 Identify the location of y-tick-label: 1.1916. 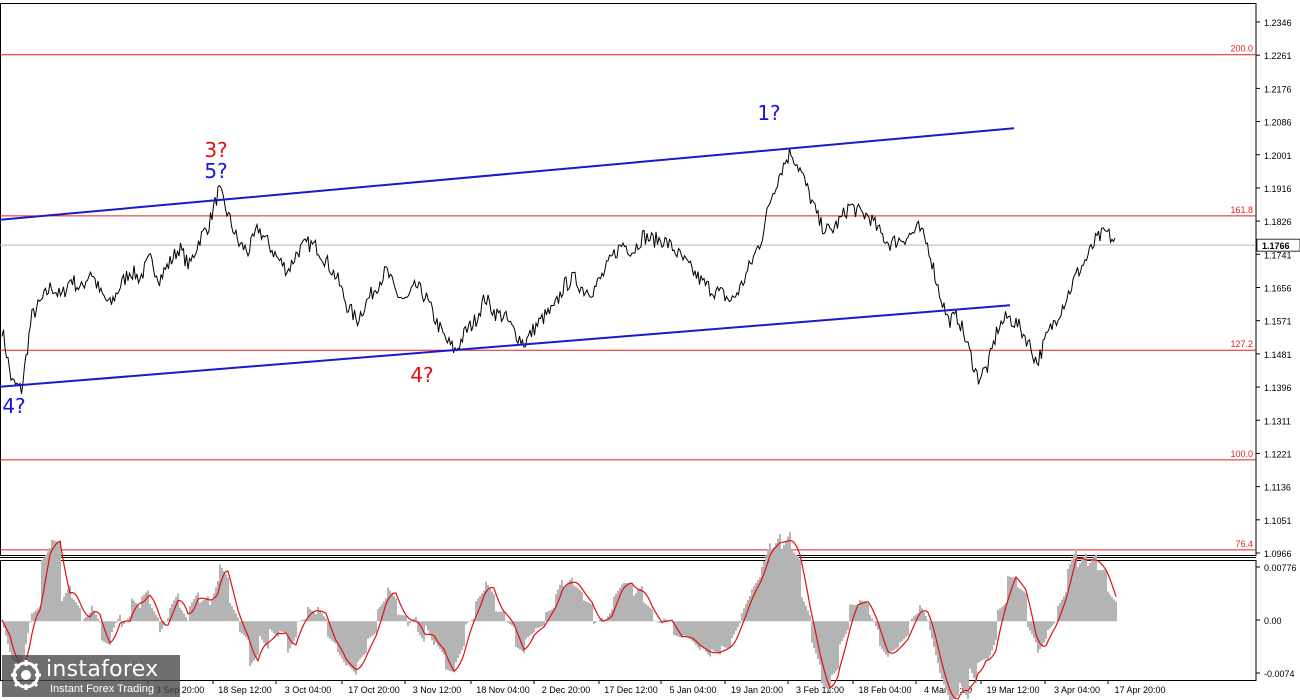
(1278, 189).